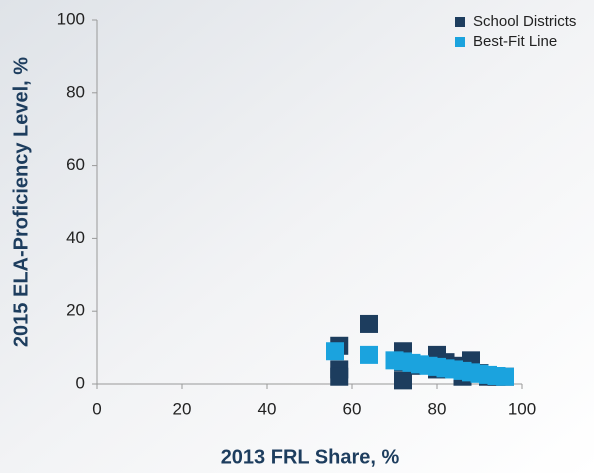  Describe the element at coordinates (522, 408) in the screenshot. I see `x-tick-label: 100` at that location.